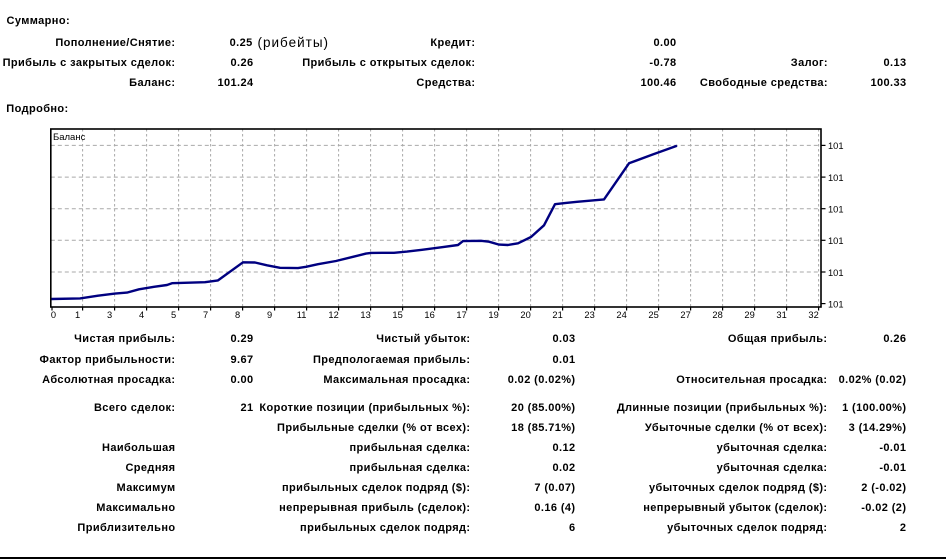  I want to click on svg-text: 28, so click(717, 315).